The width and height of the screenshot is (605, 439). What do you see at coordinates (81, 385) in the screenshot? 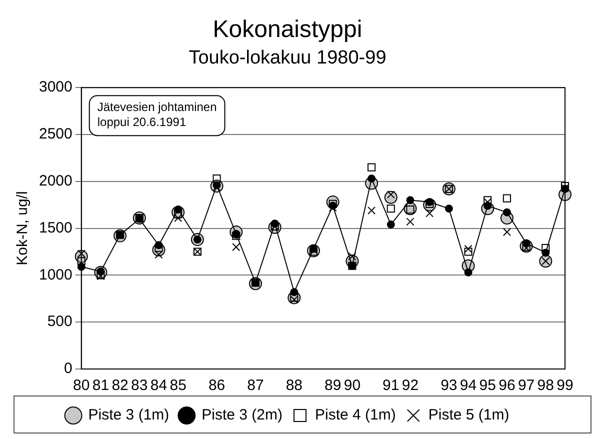
I see `x-tick-label: 80` at bounding box center [81, 385].